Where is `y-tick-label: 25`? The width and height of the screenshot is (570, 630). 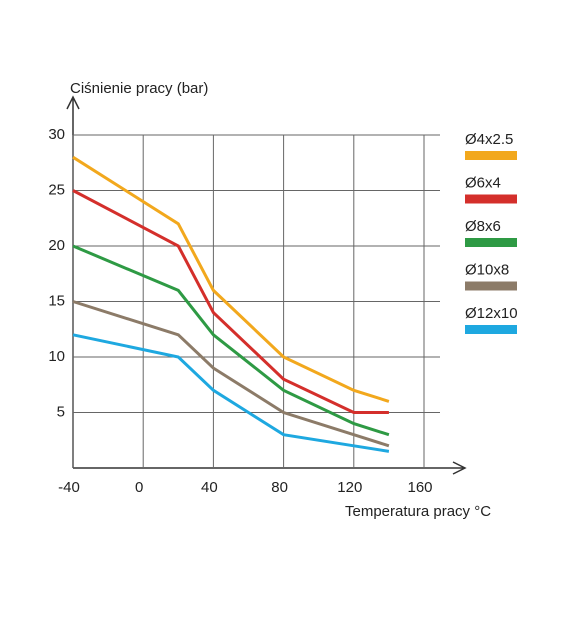 y-tick-label: 25 is located at coordinates (56, 189).